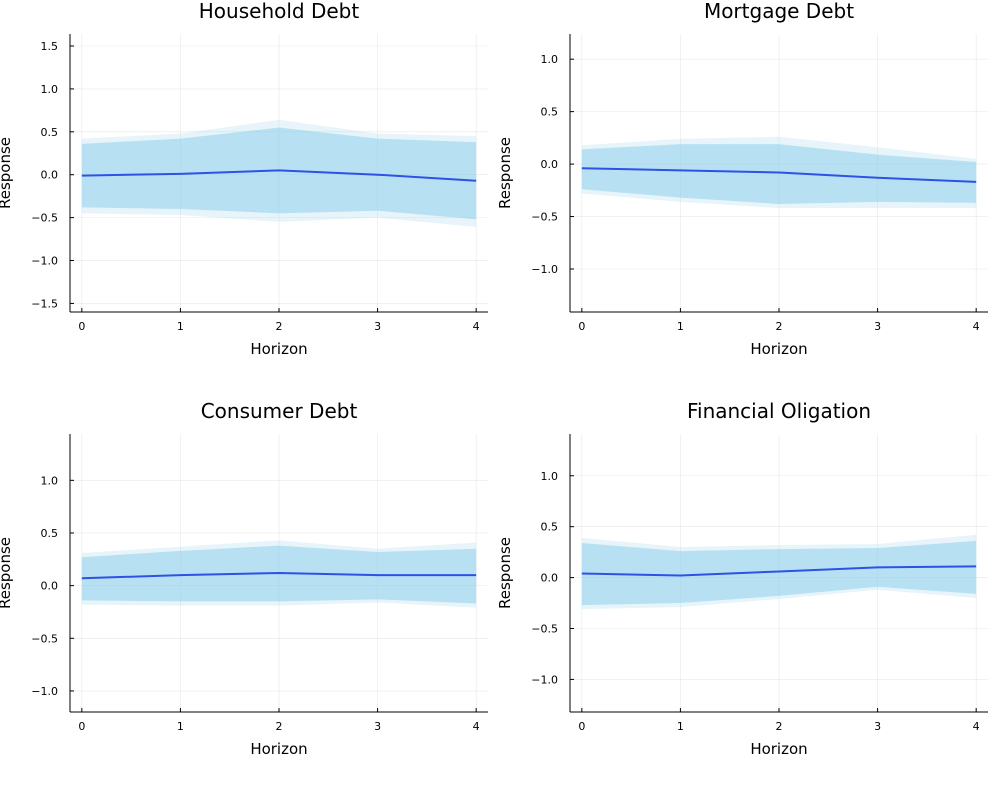 This screenshot has height=800, width=1000. What do you see at coordinates (279, 411) in the screenshot?
I see `panel-title: Consumer Debt` at bounding box center [279, 411].